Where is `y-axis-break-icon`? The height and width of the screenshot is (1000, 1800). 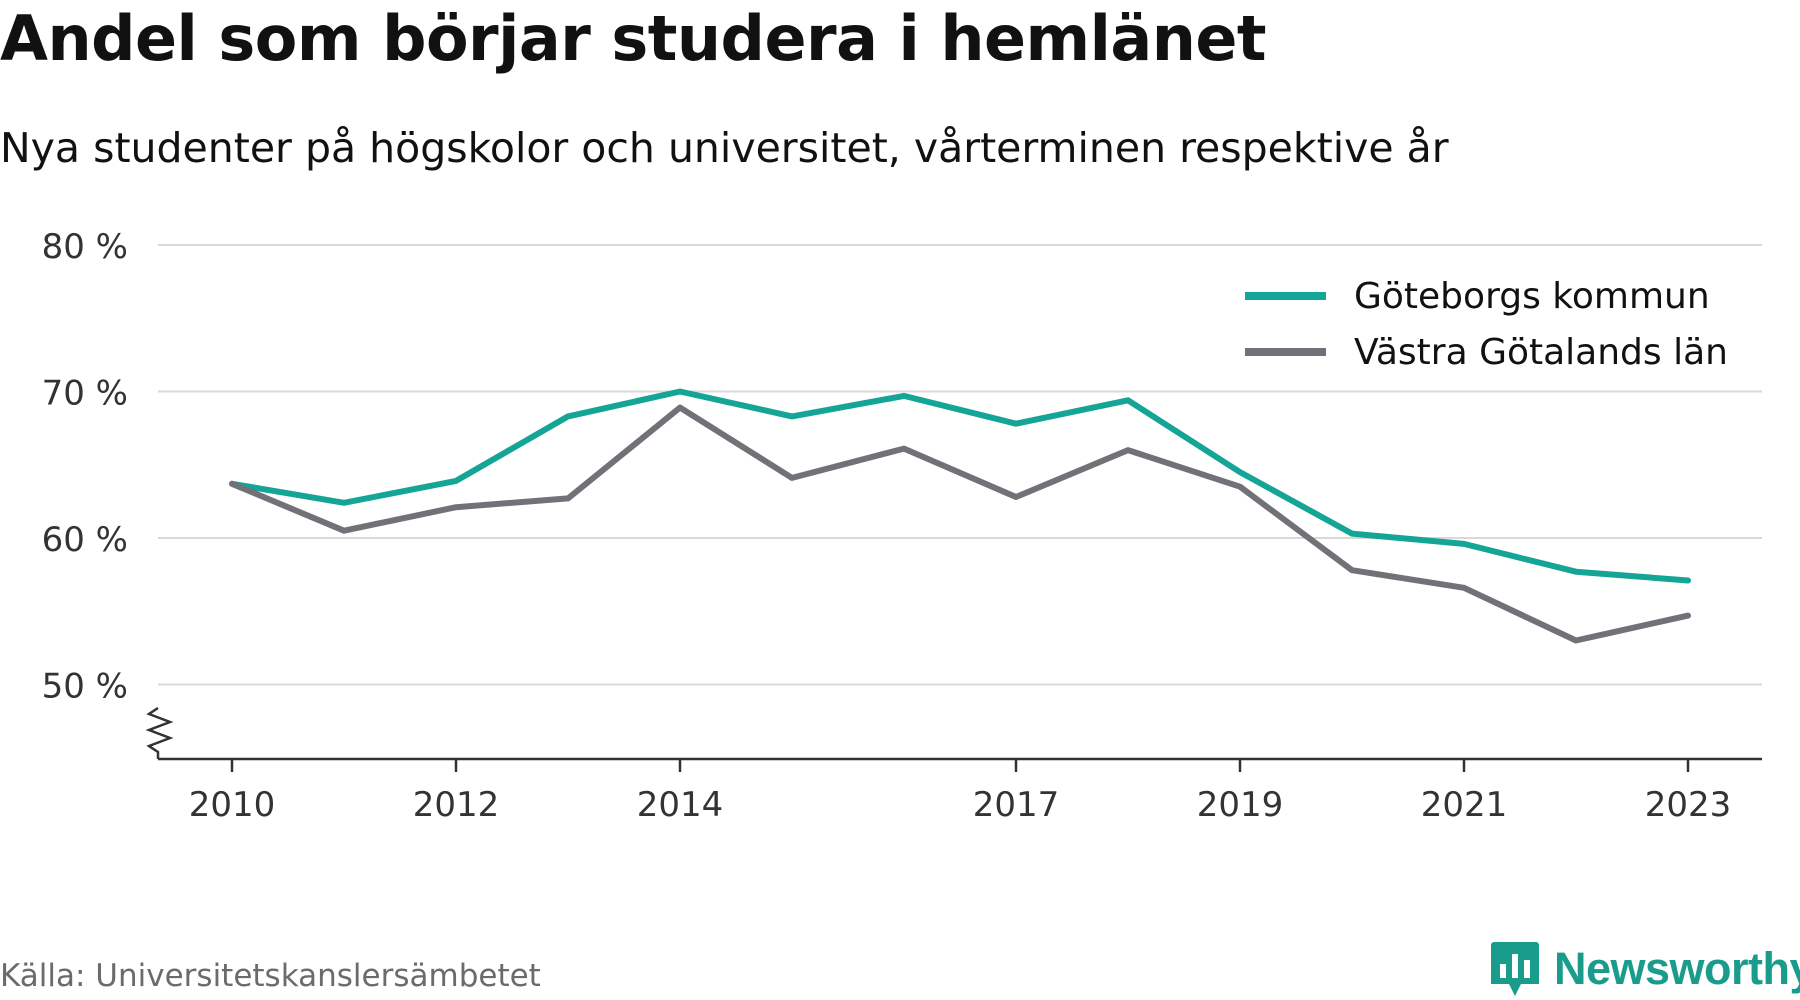 y-axis-break-icon is located at coordinates (159, 732).